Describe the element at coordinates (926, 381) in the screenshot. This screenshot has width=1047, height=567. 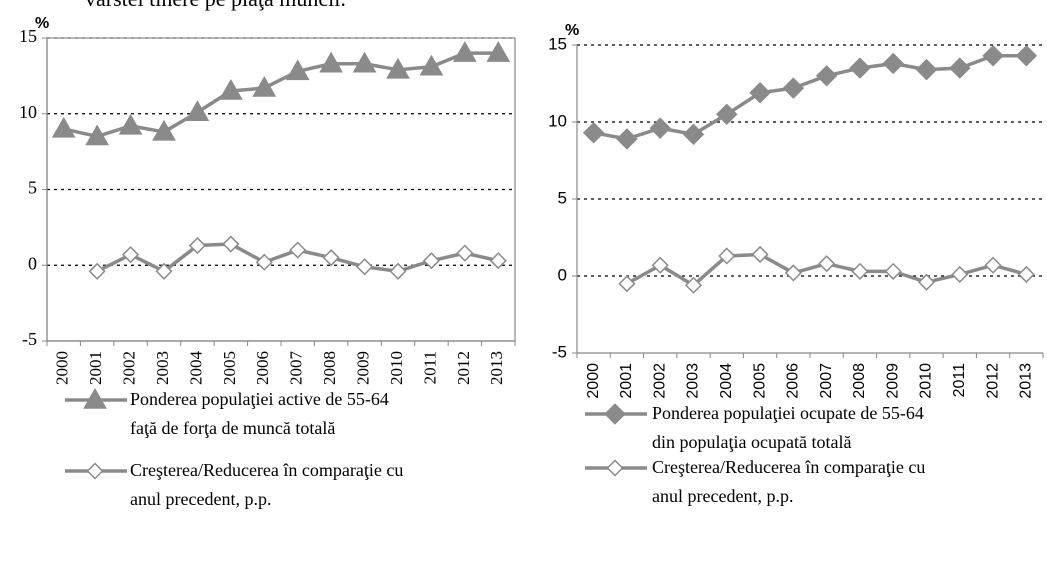
I see `x-tick-label: 2010` at that location.